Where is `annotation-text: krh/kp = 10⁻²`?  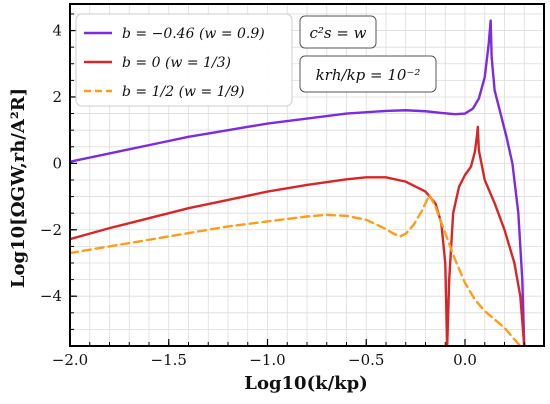 annotation-text: krh/kp = 10⁻² is located at coordinates (368, 75).